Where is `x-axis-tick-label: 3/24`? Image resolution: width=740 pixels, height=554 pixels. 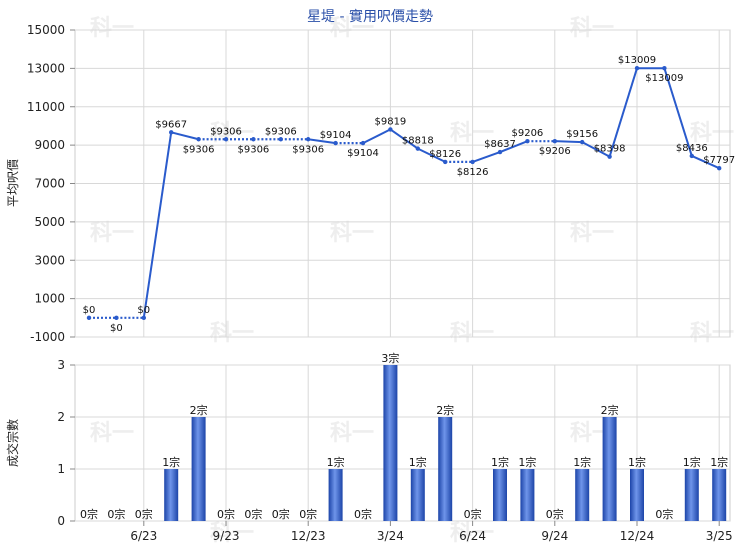
x-axis-tick-label: 3/24 is located at coordinates (390, 536).